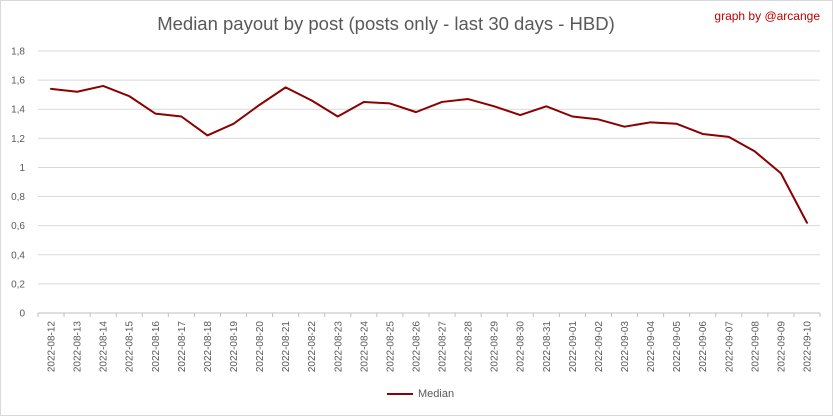  What do you see at coordinates (234, 347) in the screenshot?
I see `x-tick-label: 2022-08-19` at bounding box center [234, 347].